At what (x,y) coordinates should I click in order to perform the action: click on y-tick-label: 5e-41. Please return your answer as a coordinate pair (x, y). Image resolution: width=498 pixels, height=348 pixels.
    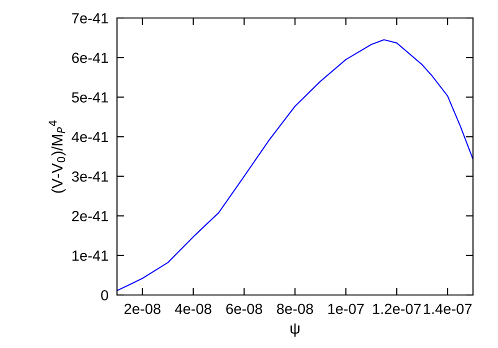
    Looking at the image, I should click on (90, 97).